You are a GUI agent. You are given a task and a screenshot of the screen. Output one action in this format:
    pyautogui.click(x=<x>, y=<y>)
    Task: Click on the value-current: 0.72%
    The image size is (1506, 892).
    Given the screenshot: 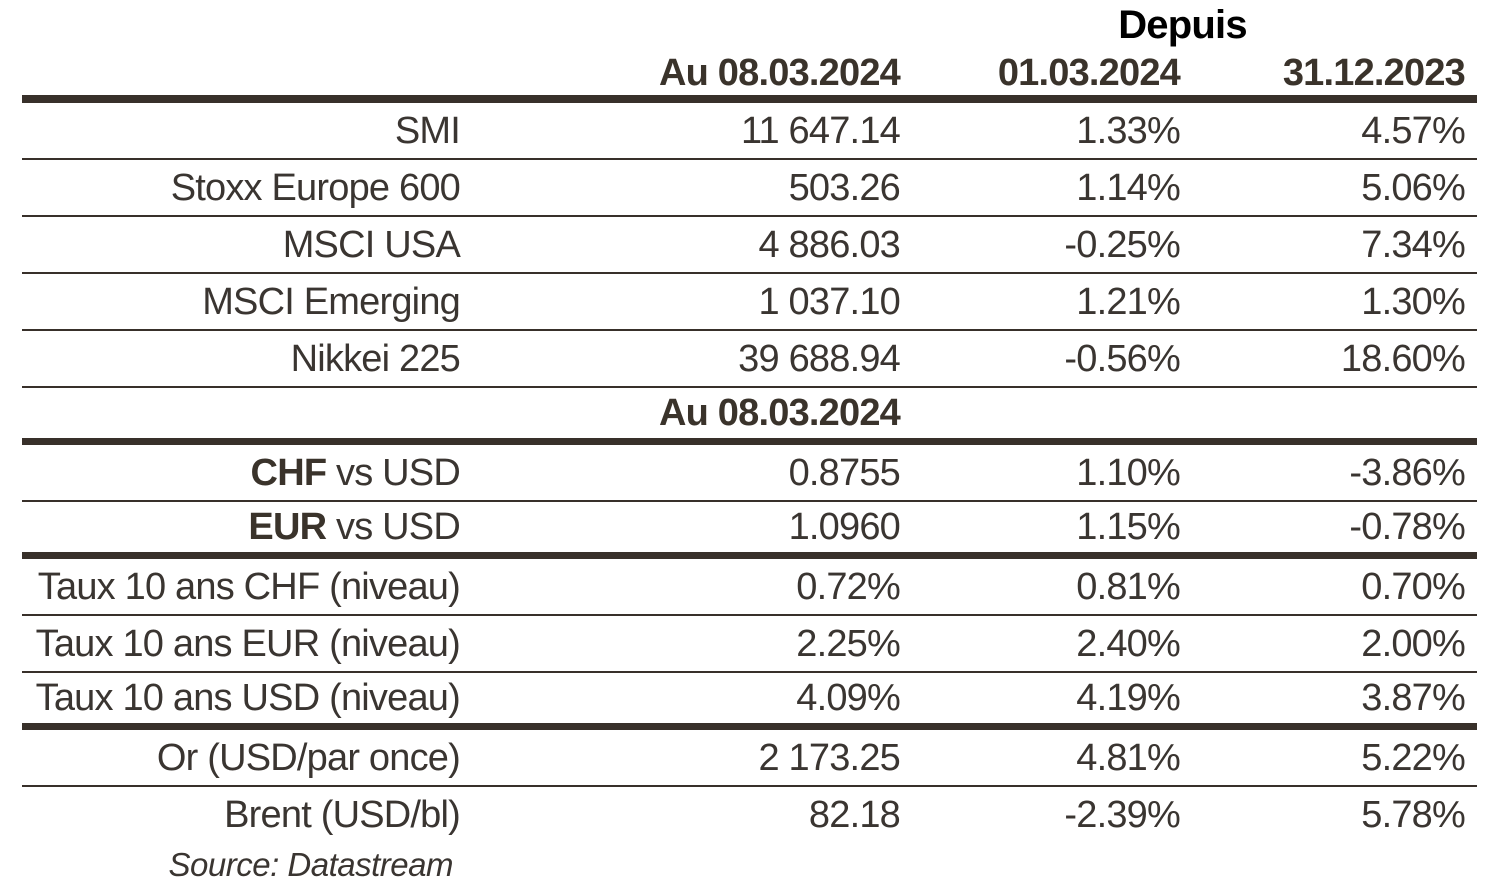 What is the action you would take?
    pyautogui.click(x=848, y=586)
    